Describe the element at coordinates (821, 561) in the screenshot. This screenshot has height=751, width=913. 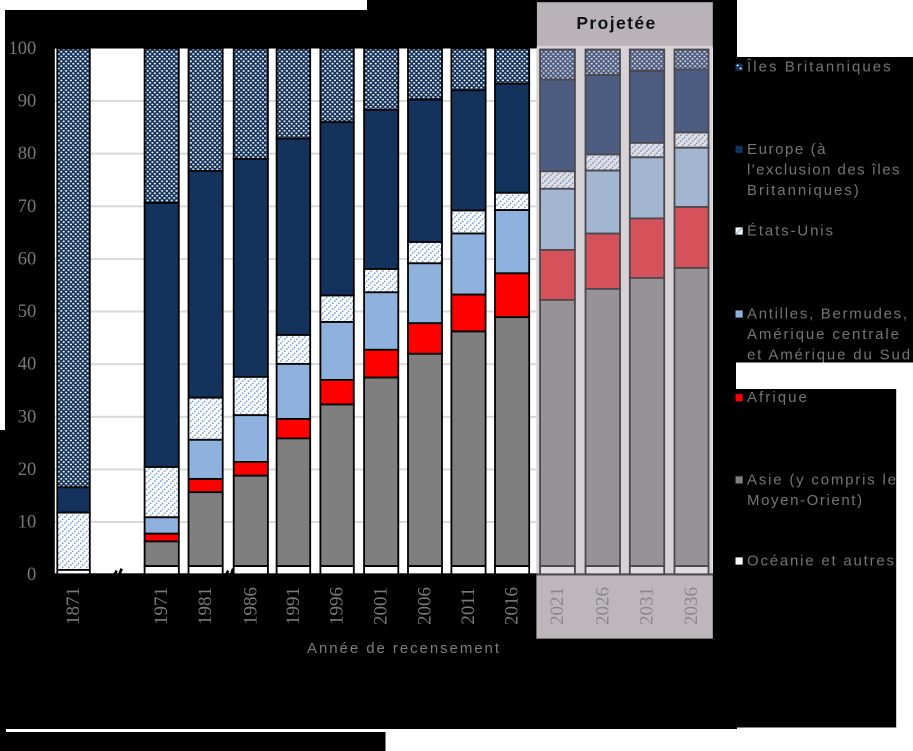
I see `svg-text: Océanie et autres` at that location.